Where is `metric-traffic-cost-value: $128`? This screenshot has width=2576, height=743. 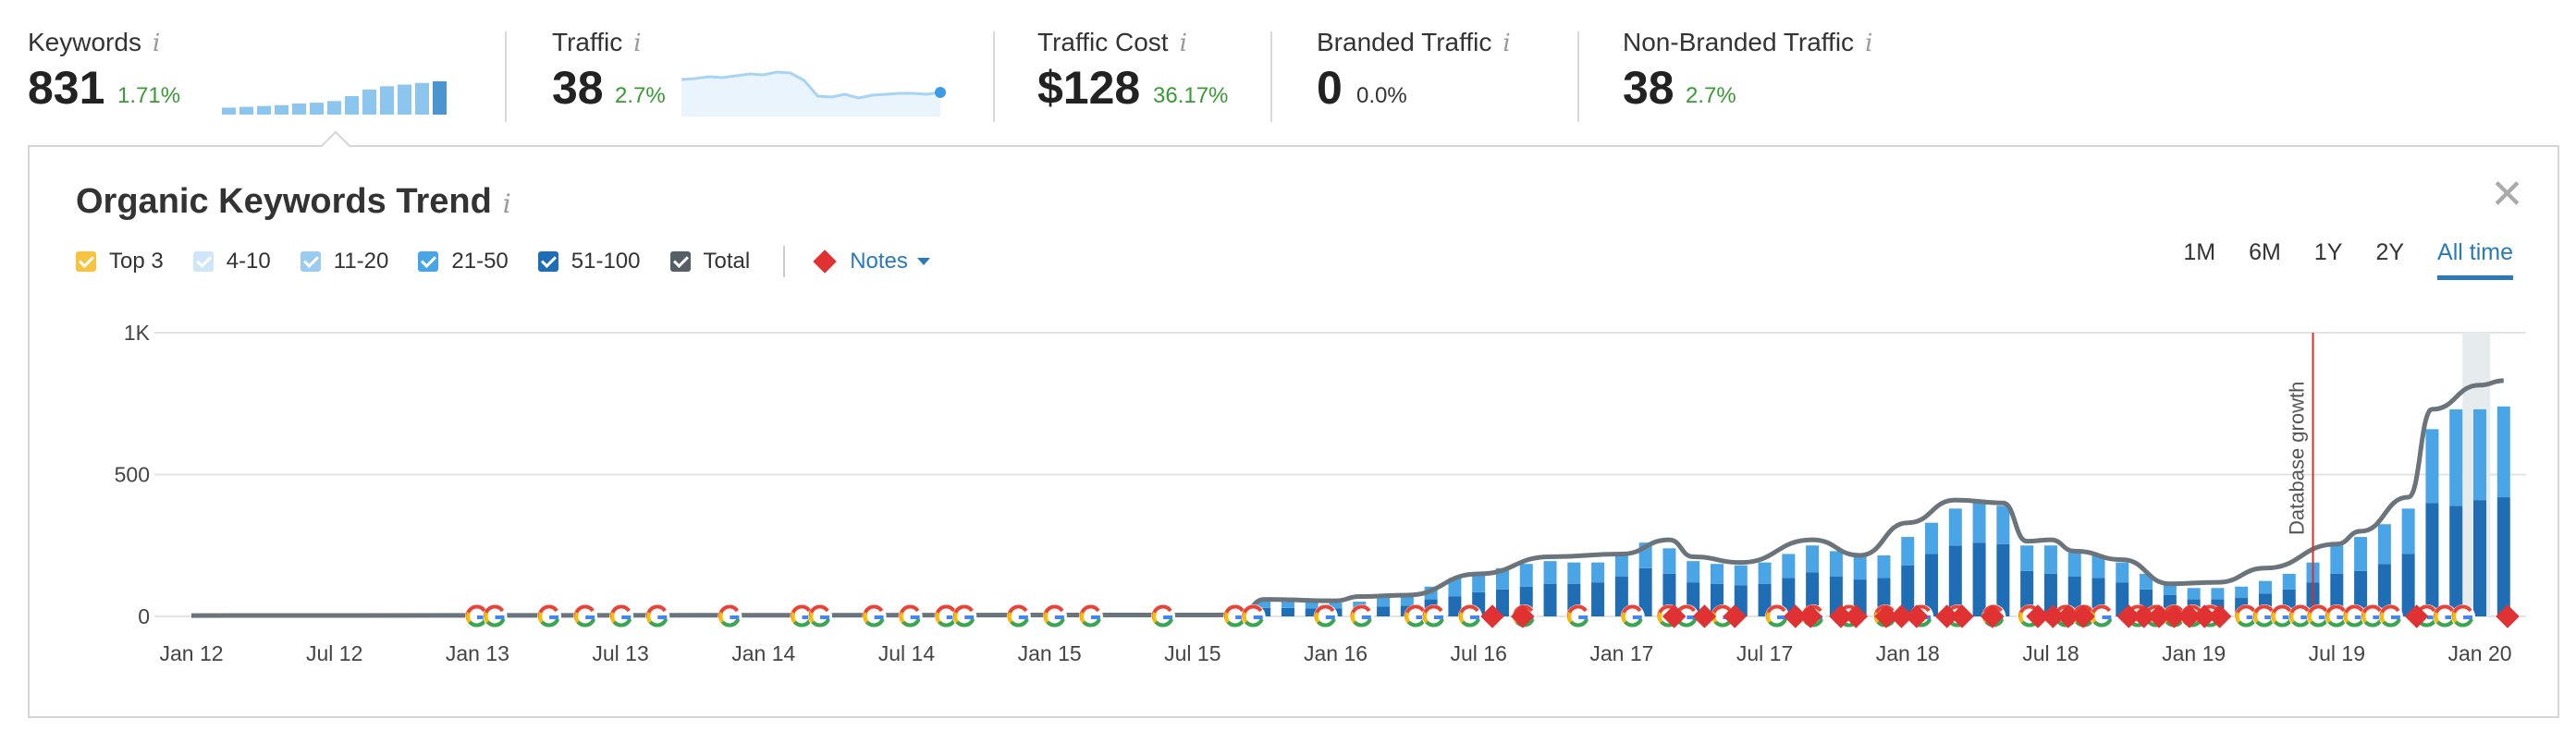
metric-traffic-cost-value: $128 is located at coordinates (1089, 88).